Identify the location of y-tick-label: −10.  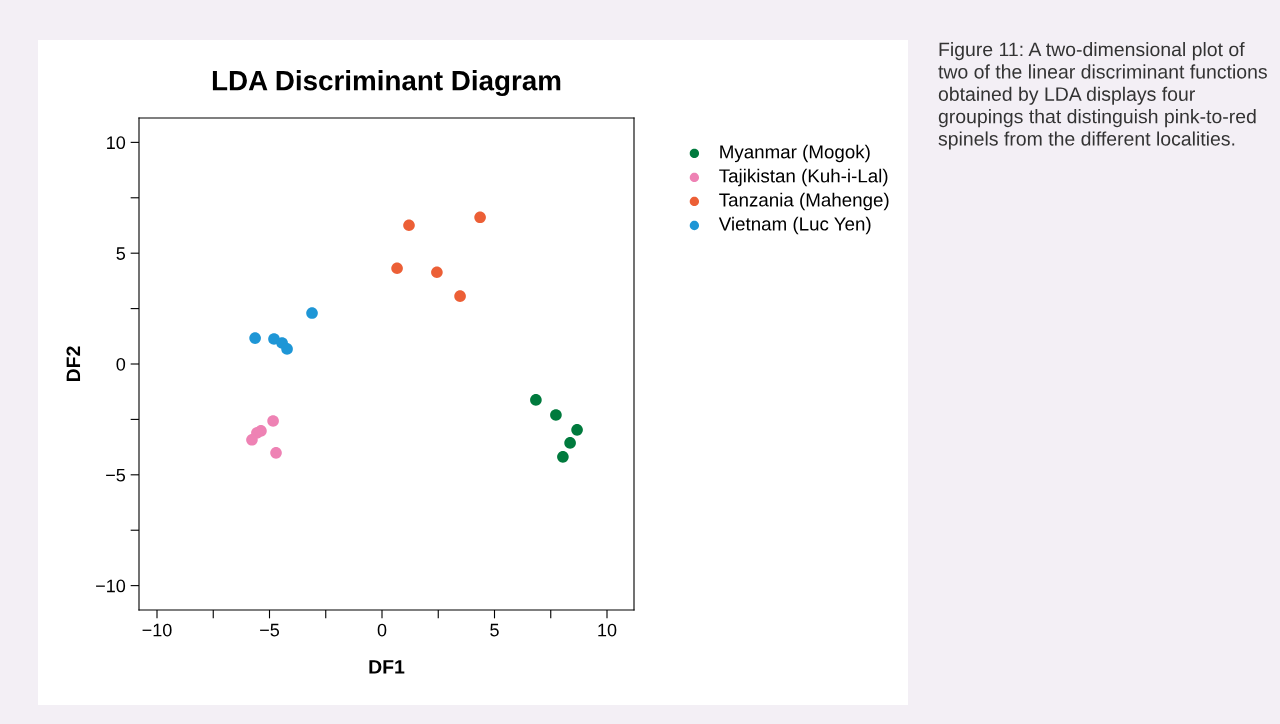
(111, 586).